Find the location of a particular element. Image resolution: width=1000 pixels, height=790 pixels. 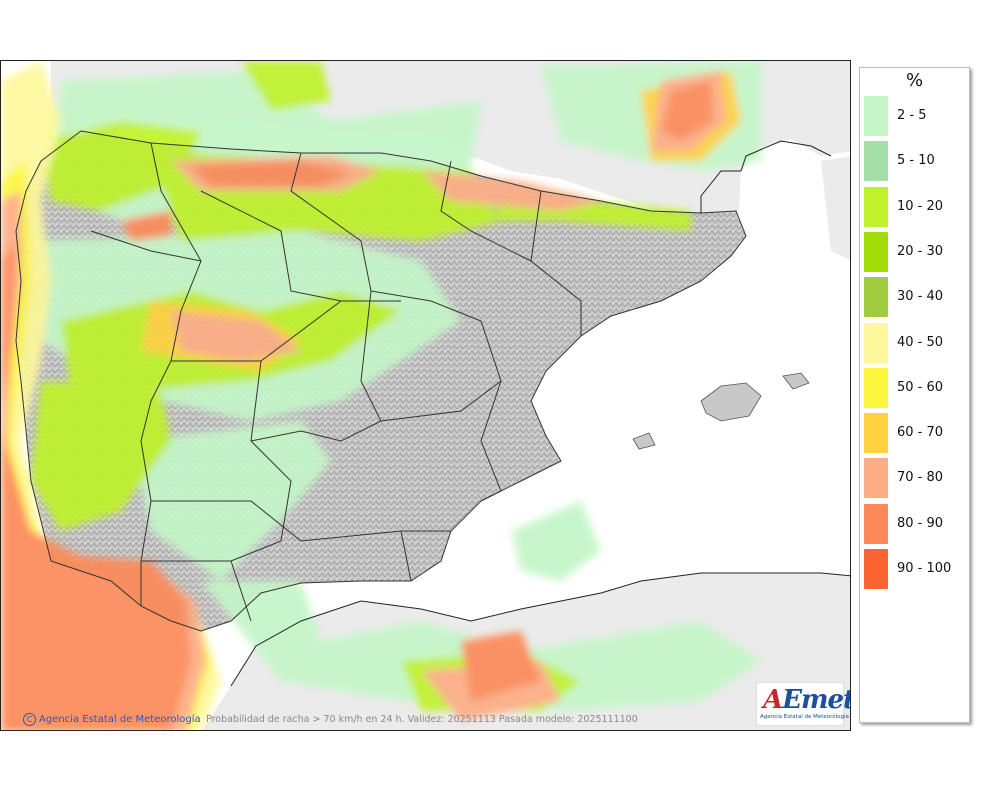

legend-title: % is located at coordinates (914, 80).